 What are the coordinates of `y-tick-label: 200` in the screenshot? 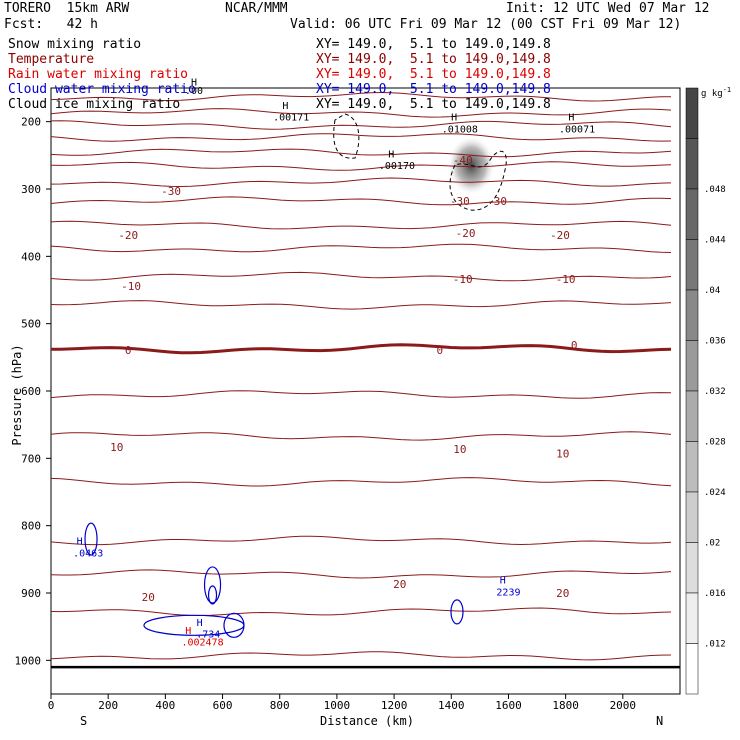 It's located at (31, 122).